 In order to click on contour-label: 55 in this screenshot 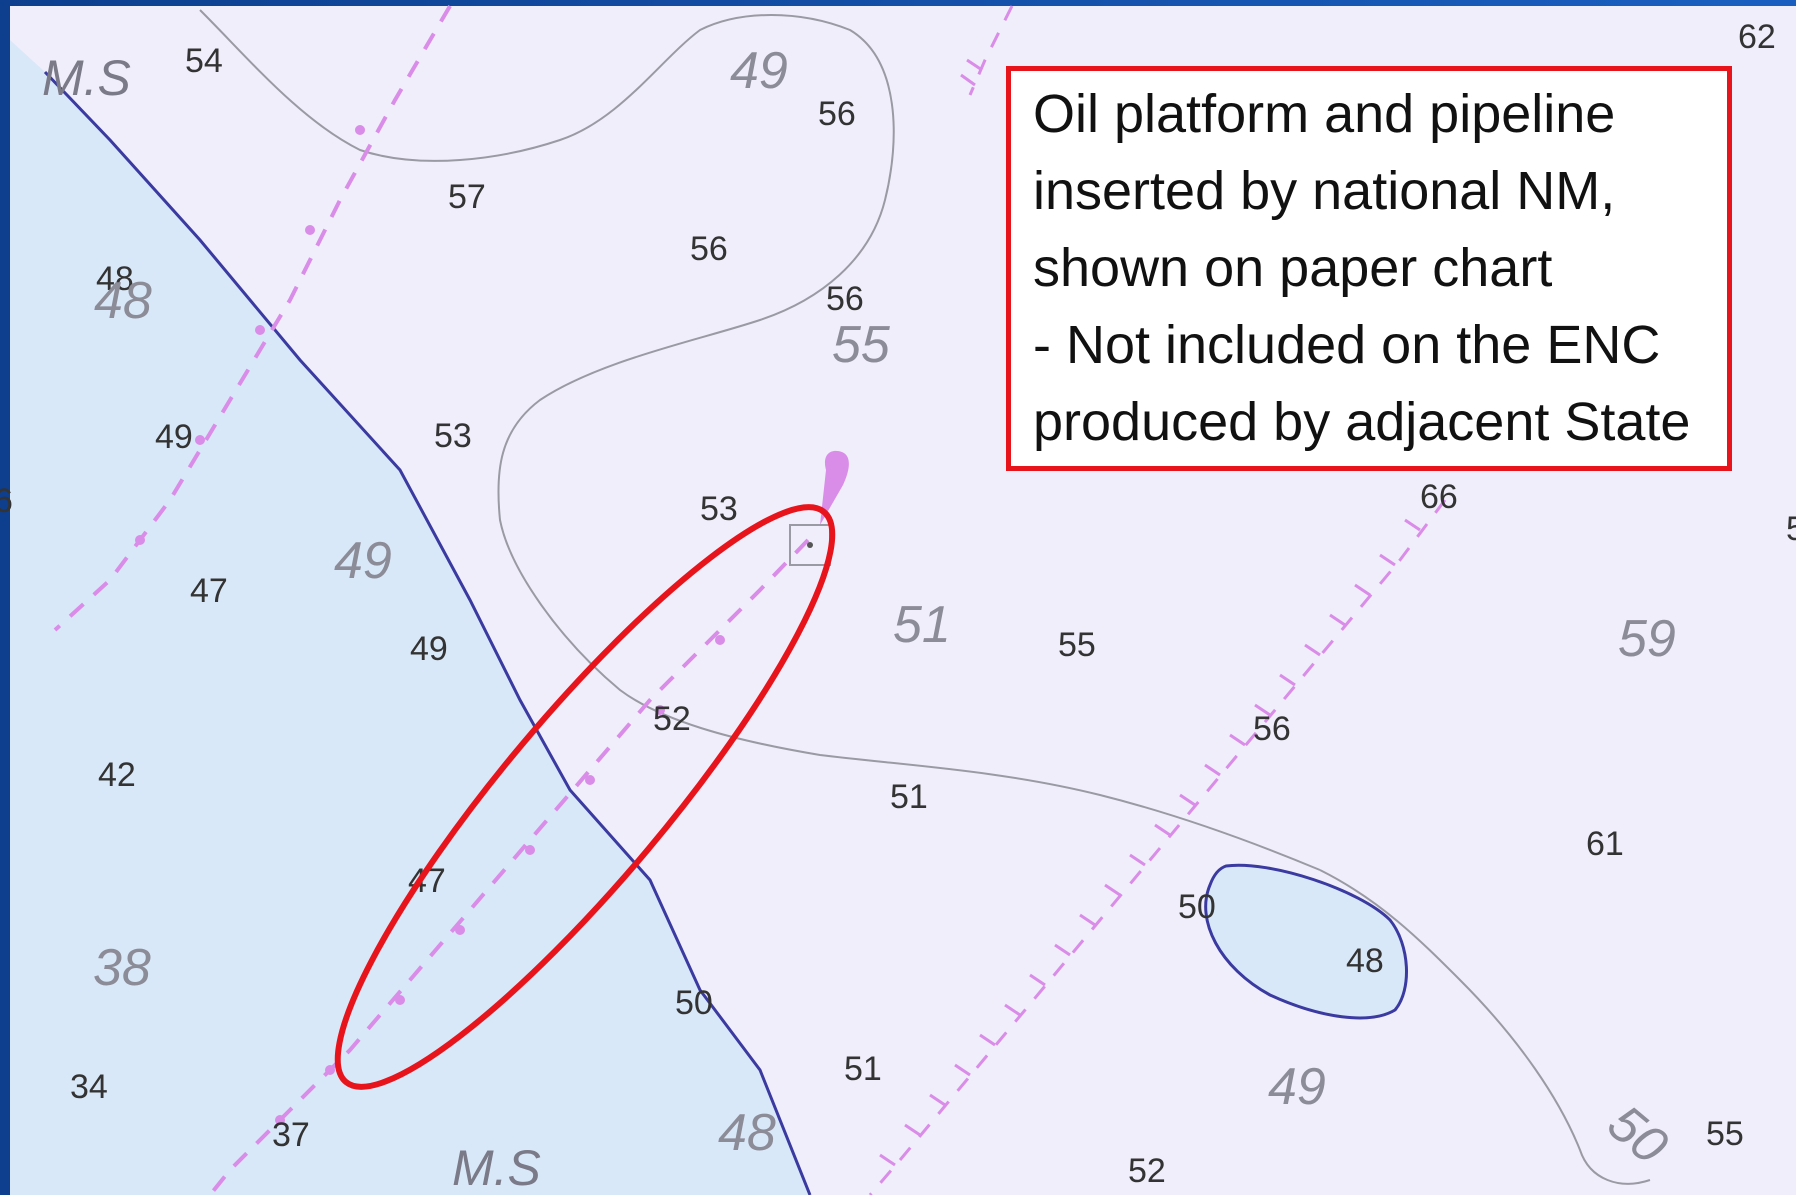, I will do `click(861, 345)`.